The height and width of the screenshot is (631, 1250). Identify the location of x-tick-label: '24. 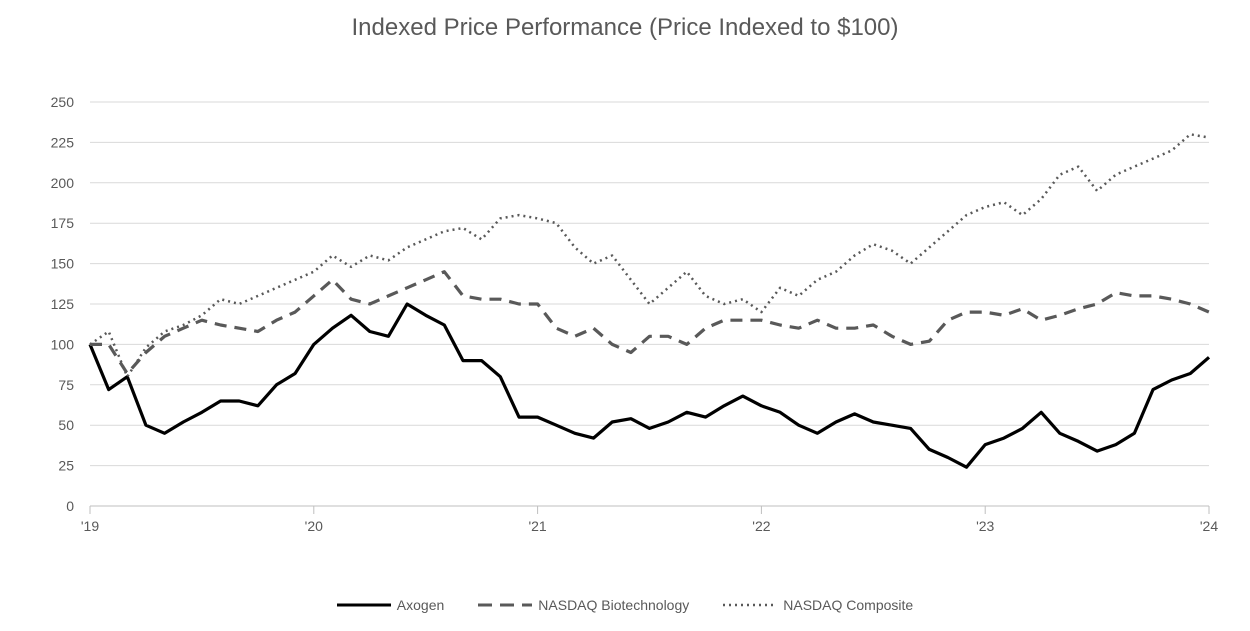
(1209, 526).